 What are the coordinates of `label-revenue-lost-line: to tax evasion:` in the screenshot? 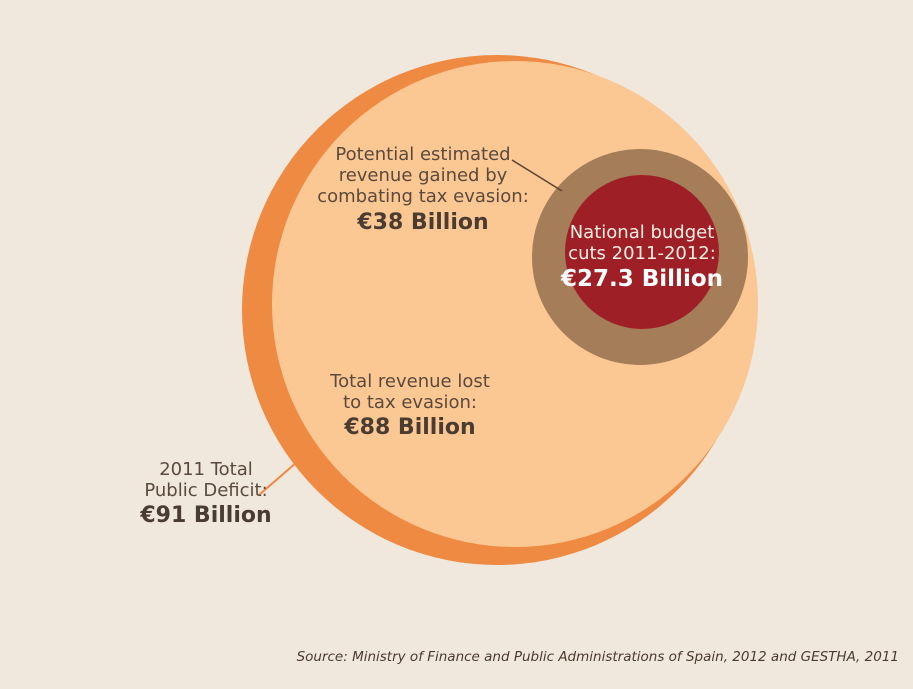 It's located at (410, 403).